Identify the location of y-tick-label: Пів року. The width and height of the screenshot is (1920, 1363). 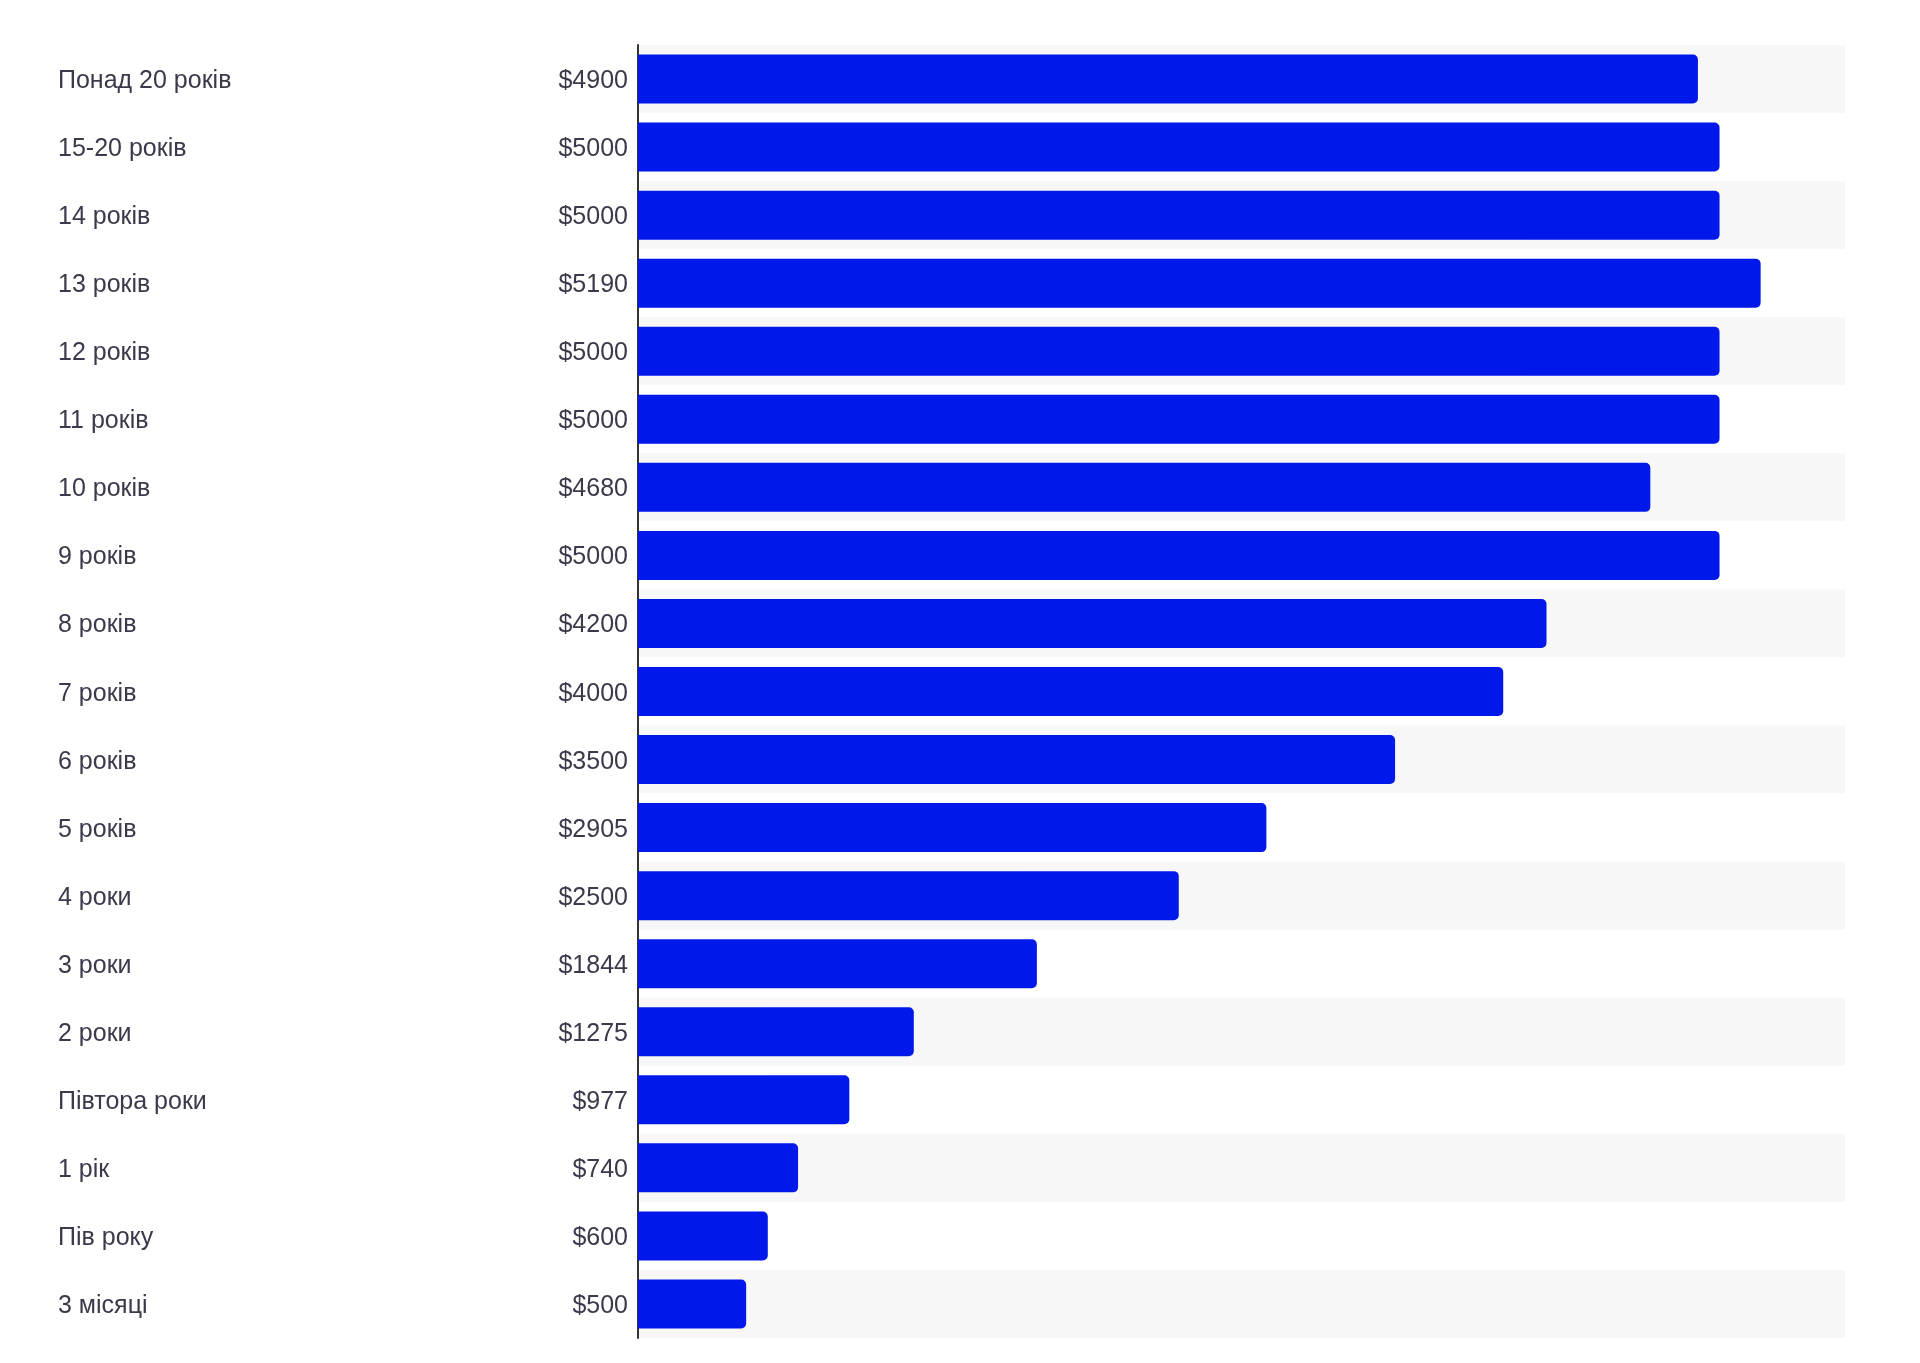
(106, 1235).